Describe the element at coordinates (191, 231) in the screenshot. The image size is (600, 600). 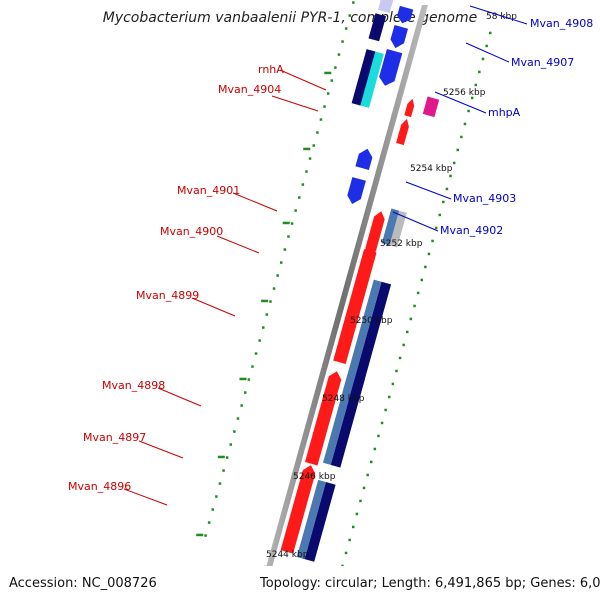
I see `gene-label-forward: Mvan_4900` at that location.